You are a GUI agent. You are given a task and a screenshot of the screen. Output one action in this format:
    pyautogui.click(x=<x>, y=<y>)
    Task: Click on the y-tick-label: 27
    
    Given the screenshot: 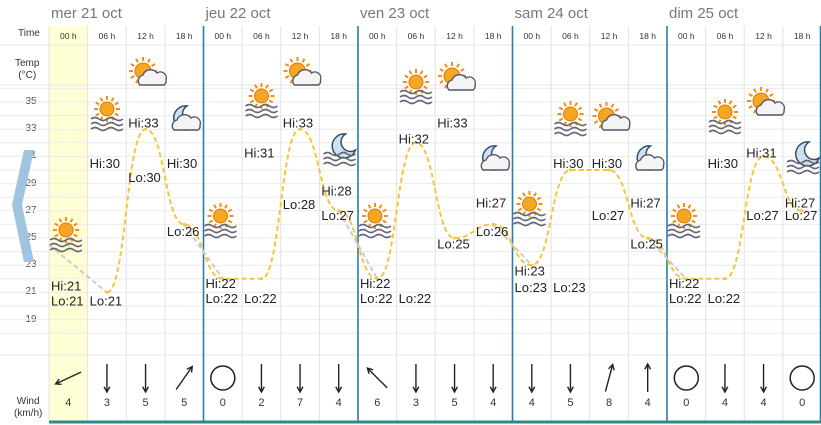 What is the action you would take?
    pyautogui.click(x=31, y=210)
    